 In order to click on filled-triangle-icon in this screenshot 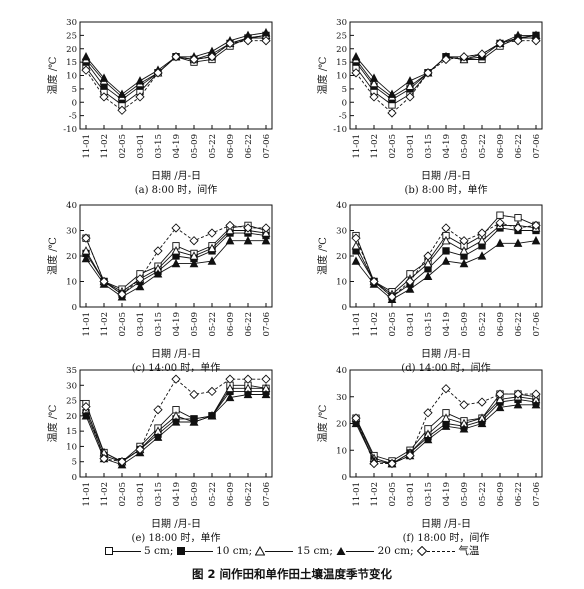, I will do `click(341, 551)`.